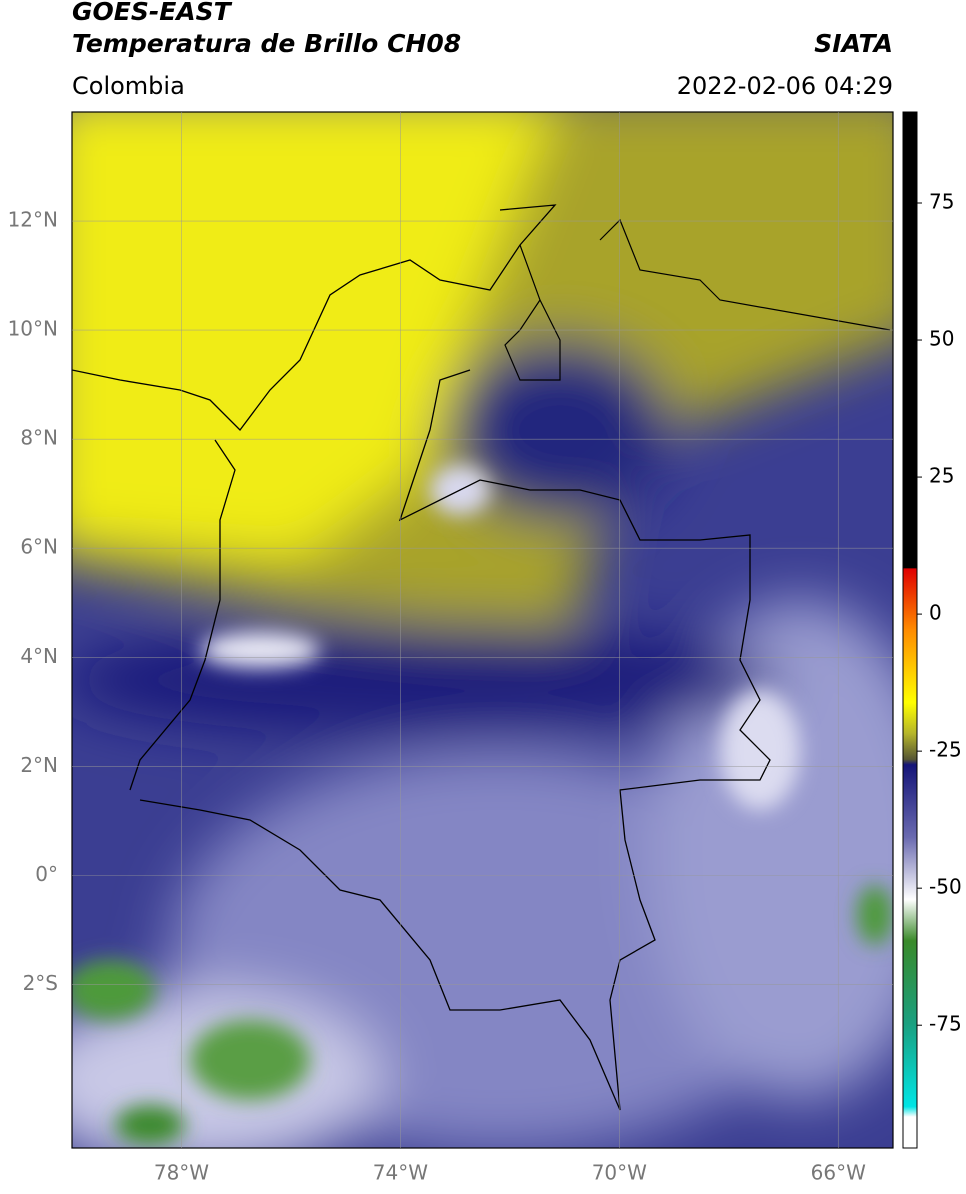 The width and height of the screenshot is (966, 1194). I want to click on colorbar-tick-label: -75, so click(945, 1024).